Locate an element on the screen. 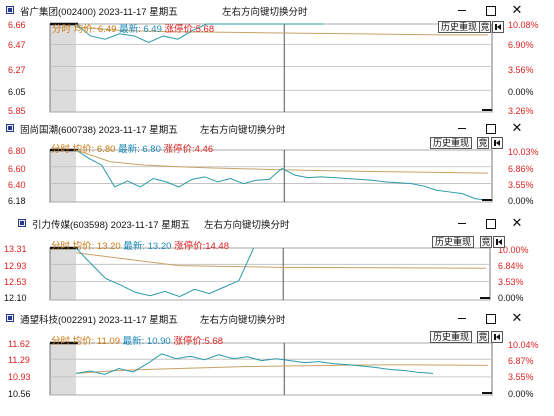 The height and width of the screenshot is (416, 554). price-tick: 11.62 is located at coordinates (19, 344).